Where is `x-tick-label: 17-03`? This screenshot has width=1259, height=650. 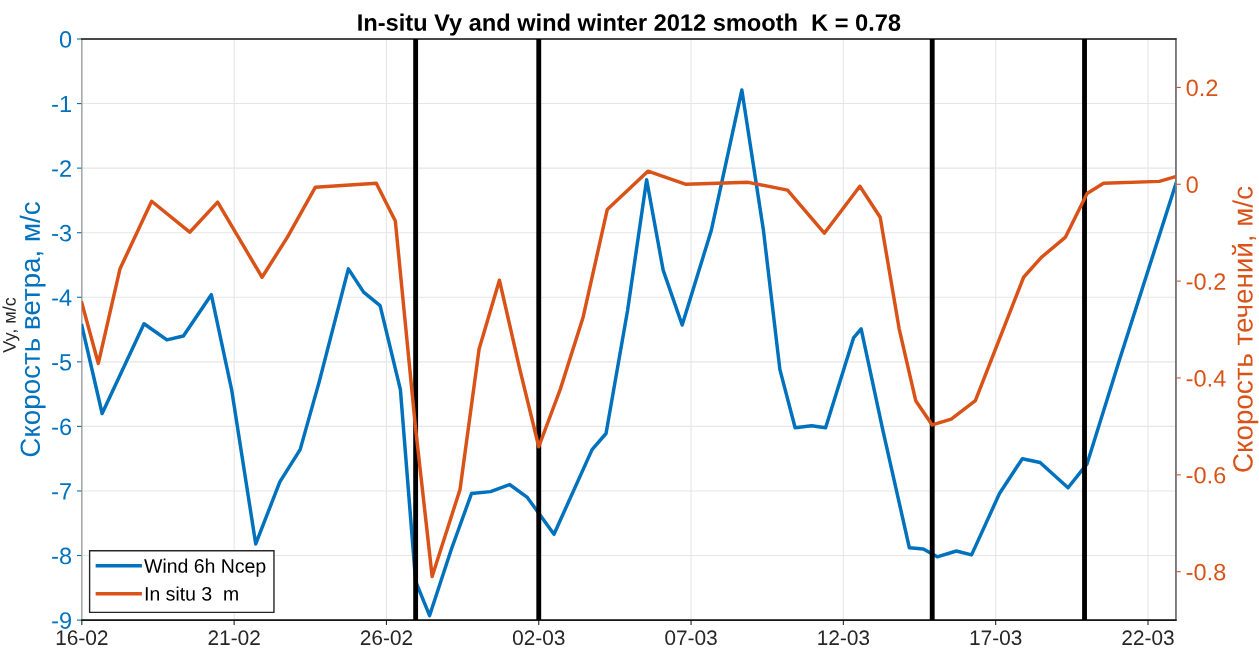
x-tick-label: 17-03 is located at coordinates (996, 638).